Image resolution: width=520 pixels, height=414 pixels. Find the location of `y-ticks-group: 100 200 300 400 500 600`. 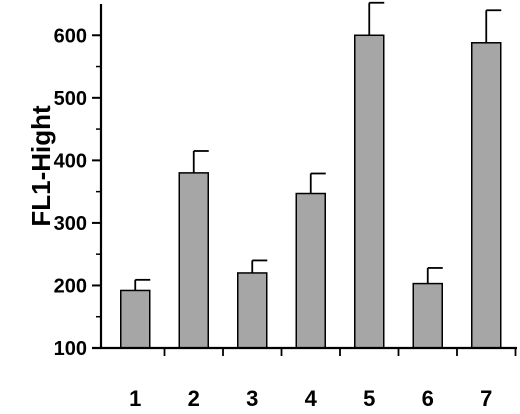

y-ticks-group: 100 200 300 400 500 600 is located at coordinates (77, 192).